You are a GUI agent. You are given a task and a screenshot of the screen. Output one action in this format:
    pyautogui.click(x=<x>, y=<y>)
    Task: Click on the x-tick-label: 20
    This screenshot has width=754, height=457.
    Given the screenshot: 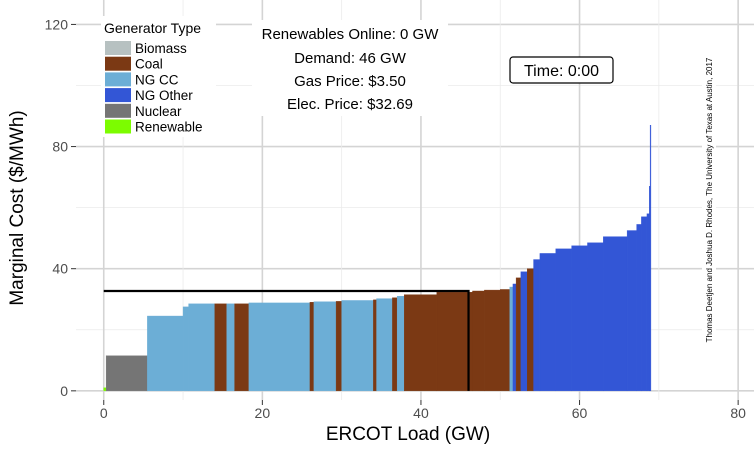 What is the action you would take?
    pyautogui.click(x=263, y=413)
    